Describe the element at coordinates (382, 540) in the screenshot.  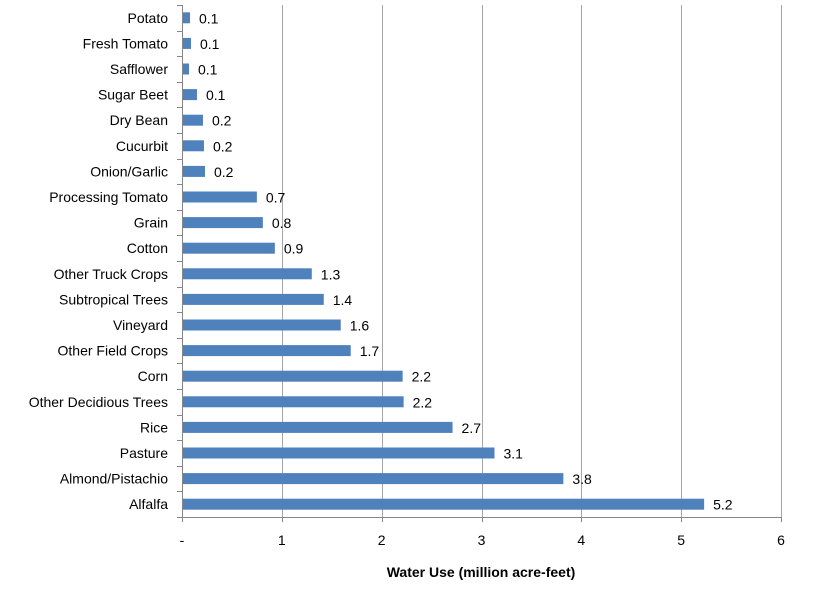
I see `x-tick-label-2: 2` at that location.